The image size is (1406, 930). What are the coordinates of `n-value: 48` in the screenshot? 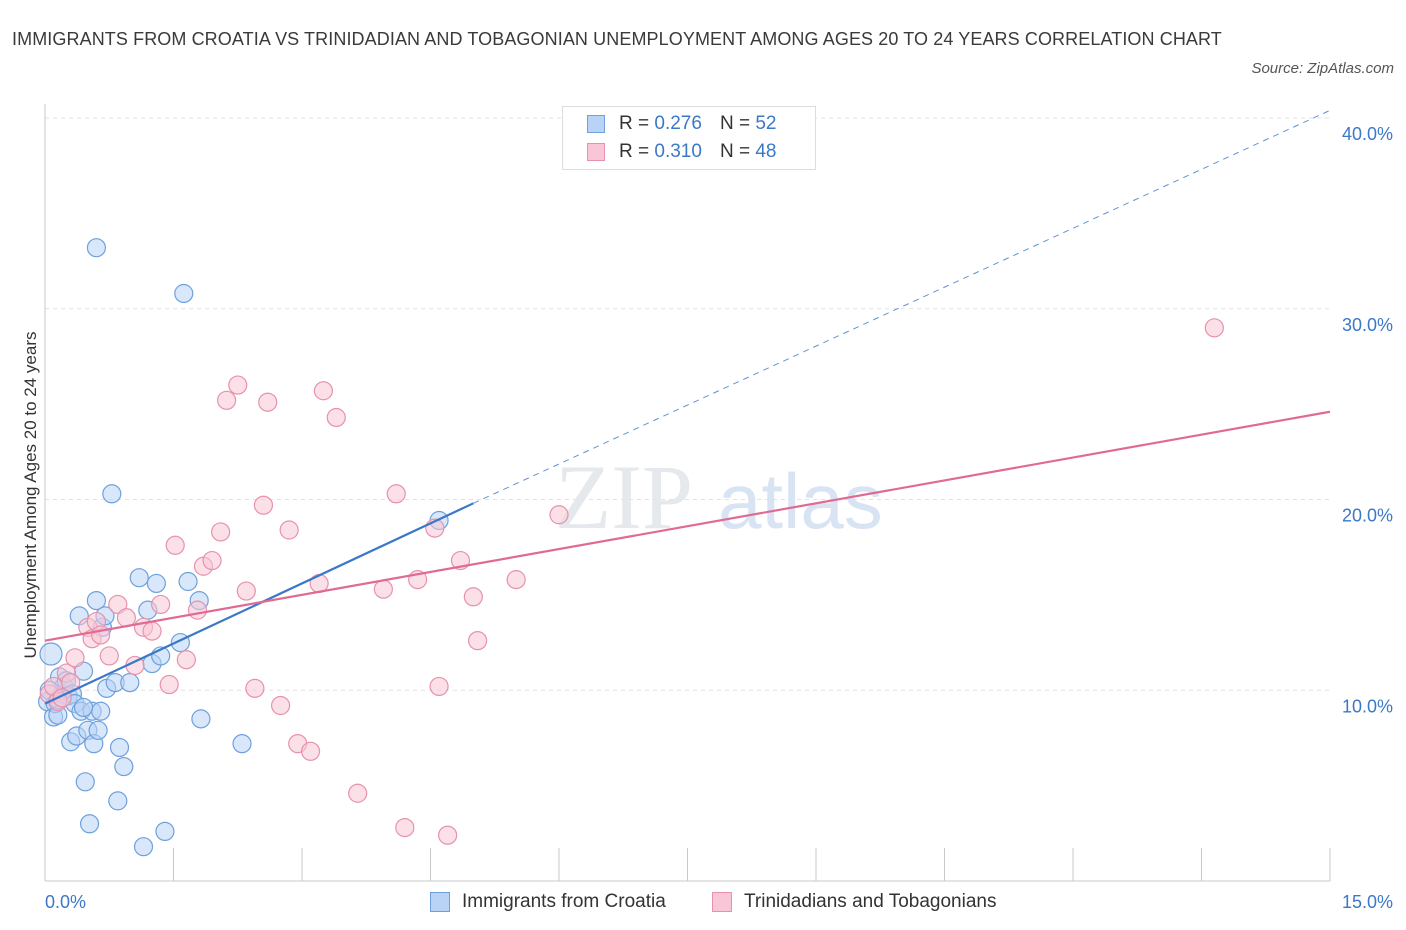 It's located at (766, 151).